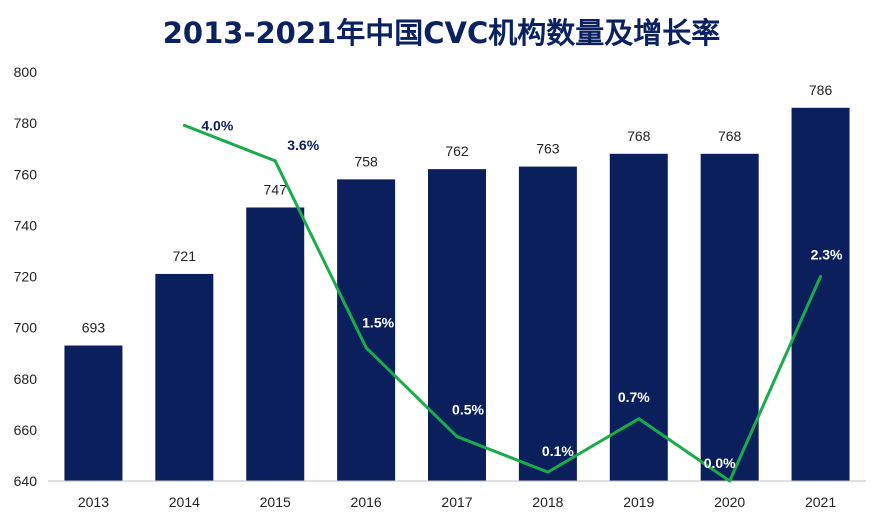 The width and height of the screenshot is (883, 523). What do you see at coordinates (275, 502) in the screenshot?
I see `x-tick-label: 2015` at bounding box center [275, 502].